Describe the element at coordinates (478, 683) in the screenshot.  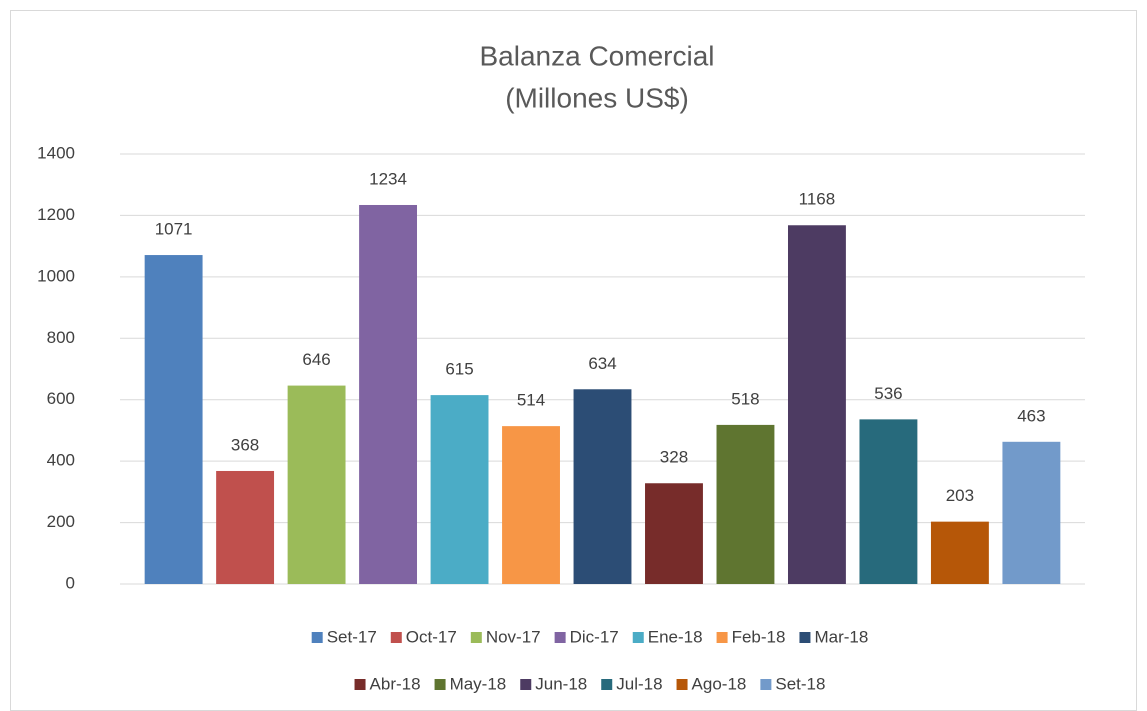
I see `legend-label: May-18` at that location.